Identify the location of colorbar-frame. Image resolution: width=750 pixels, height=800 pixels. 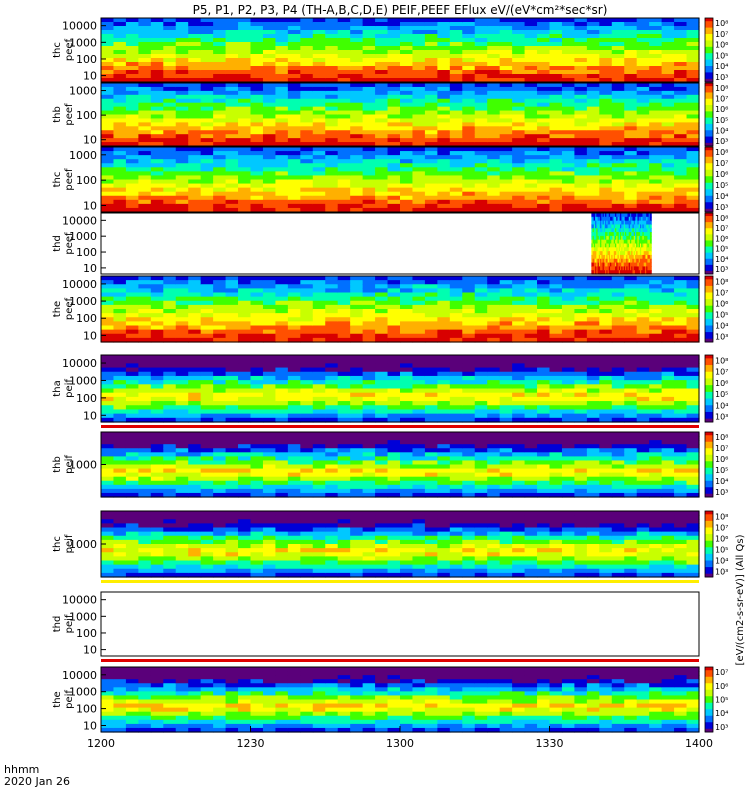
(709, 309).